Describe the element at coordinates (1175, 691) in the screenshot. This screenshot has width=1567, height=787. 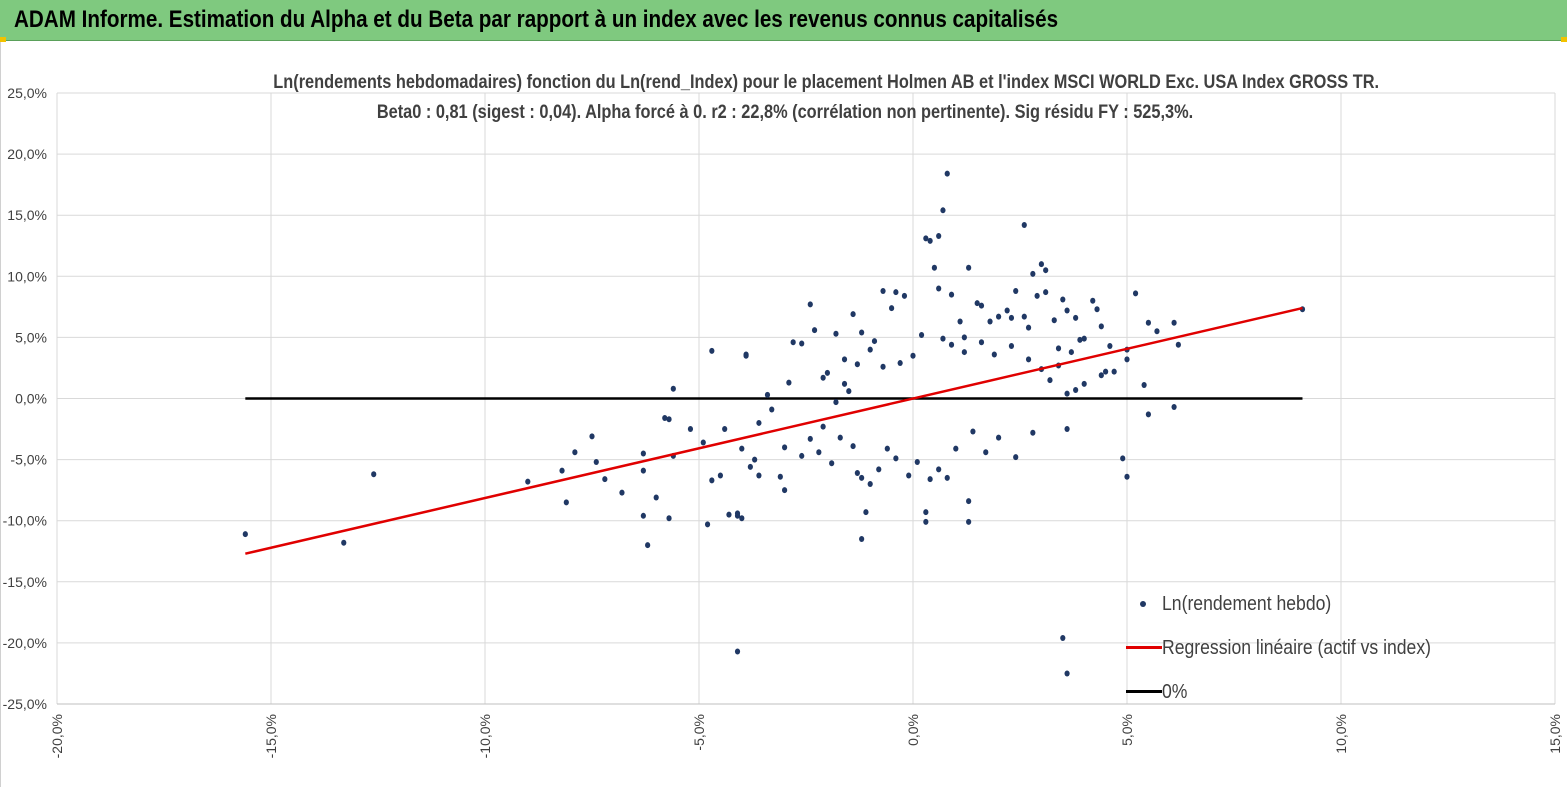
I see `legend-label-zero: 0%` at that location.